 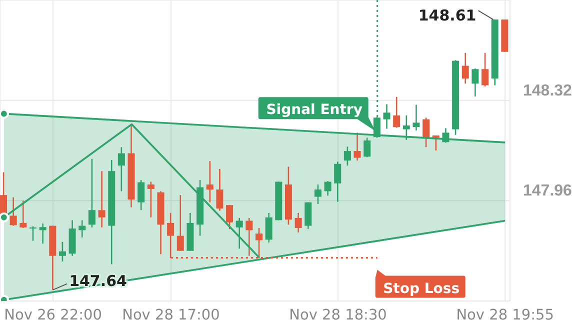 What do you see at coordinates (547, 91) in the screenshot?
I see `y-tick-label: 148.32` at bounding box center [547, 91].